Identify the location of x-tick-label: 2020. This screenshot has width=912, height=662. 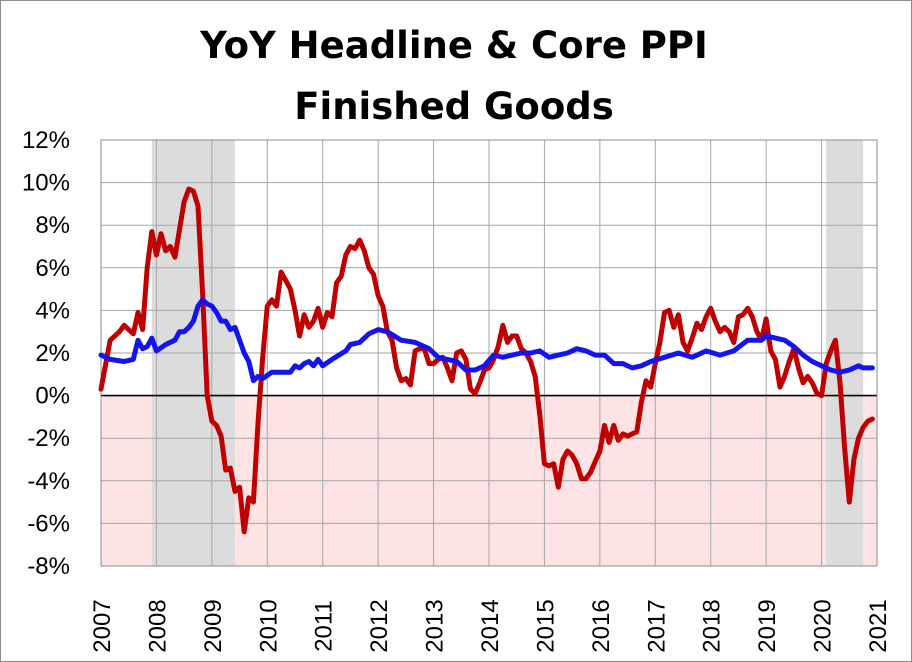
(823, 625).